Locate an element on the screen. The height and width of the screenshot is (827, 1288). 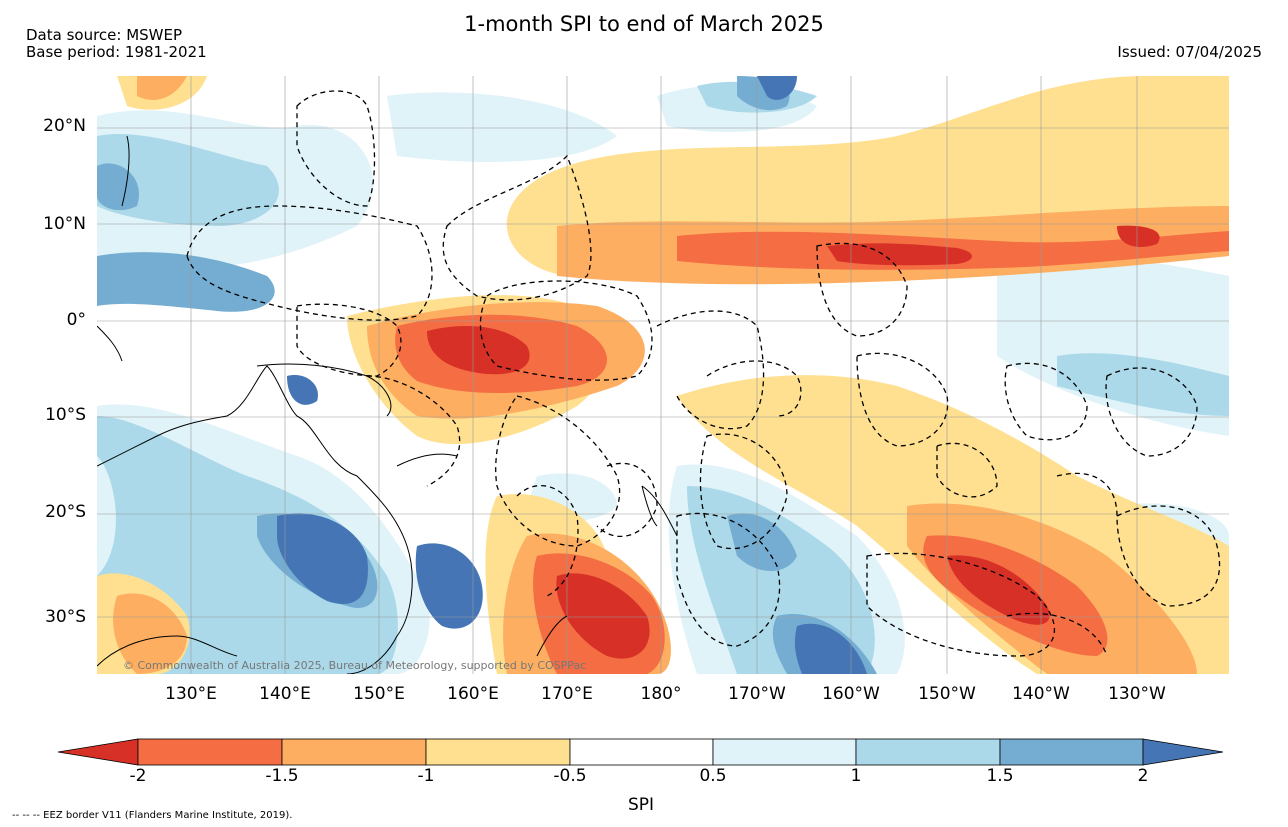
lon-label: 160°W is located at coordinates (851, 694).